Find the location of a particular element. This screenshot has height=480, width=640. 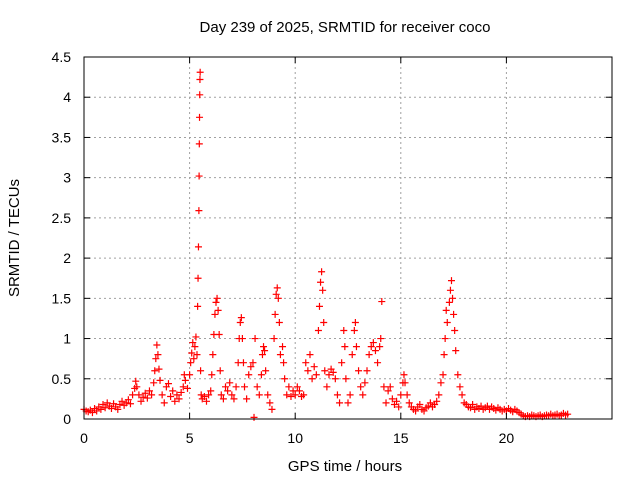

y-tick-label: 4.5 is located at coordinates (62, 57).